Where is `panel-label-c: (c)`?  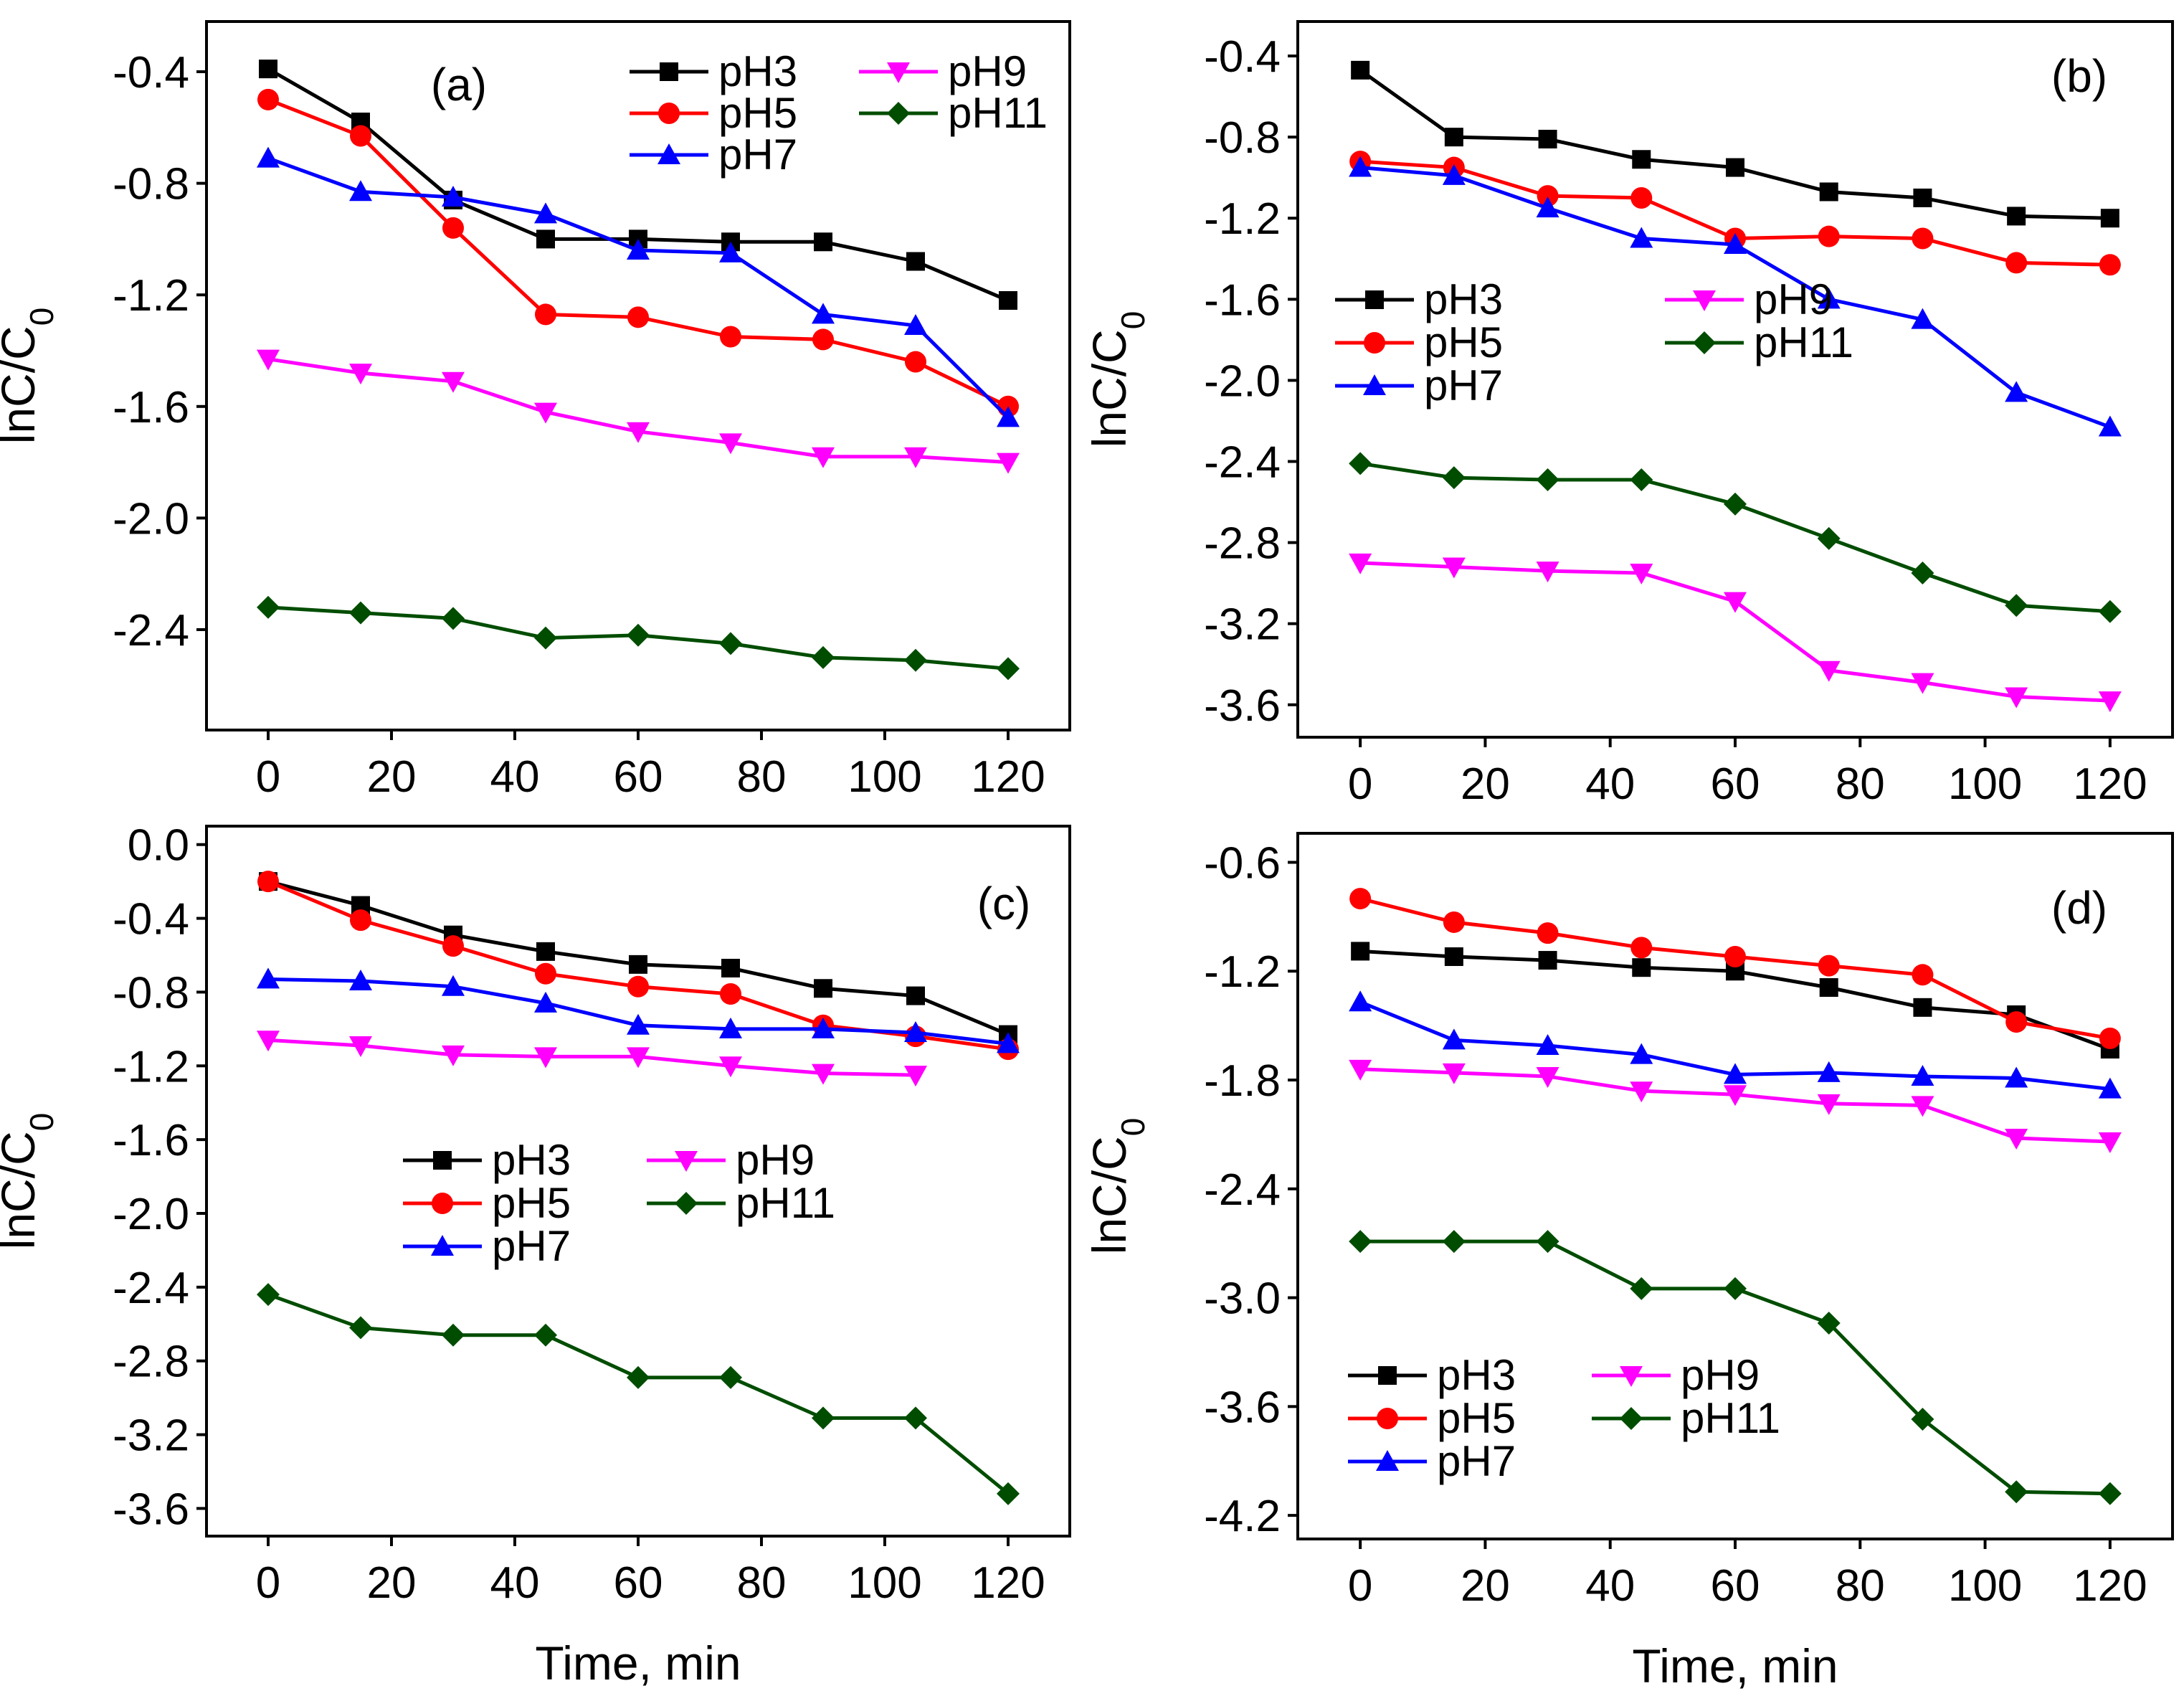 panel-label-c: (c) is located at coordinates (1004, 904).